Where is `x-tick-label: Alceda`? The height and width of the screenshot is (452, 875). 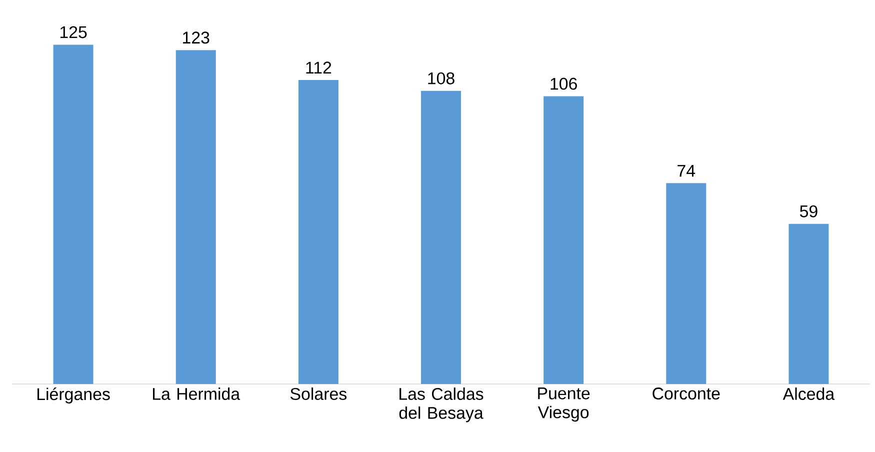 x-tick-label: Alceda is located at coordinates (808, 394).